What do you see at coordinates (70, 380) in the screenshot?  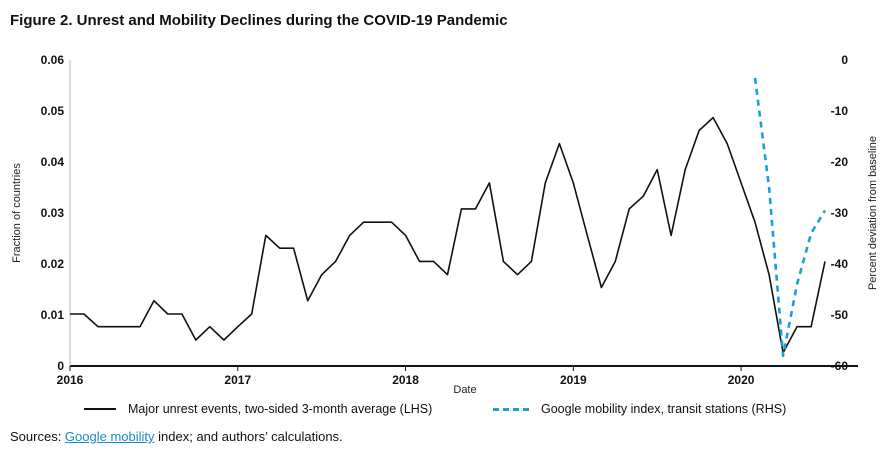 I see `x-tick-label: 2016` at bounding box center [70, 380].